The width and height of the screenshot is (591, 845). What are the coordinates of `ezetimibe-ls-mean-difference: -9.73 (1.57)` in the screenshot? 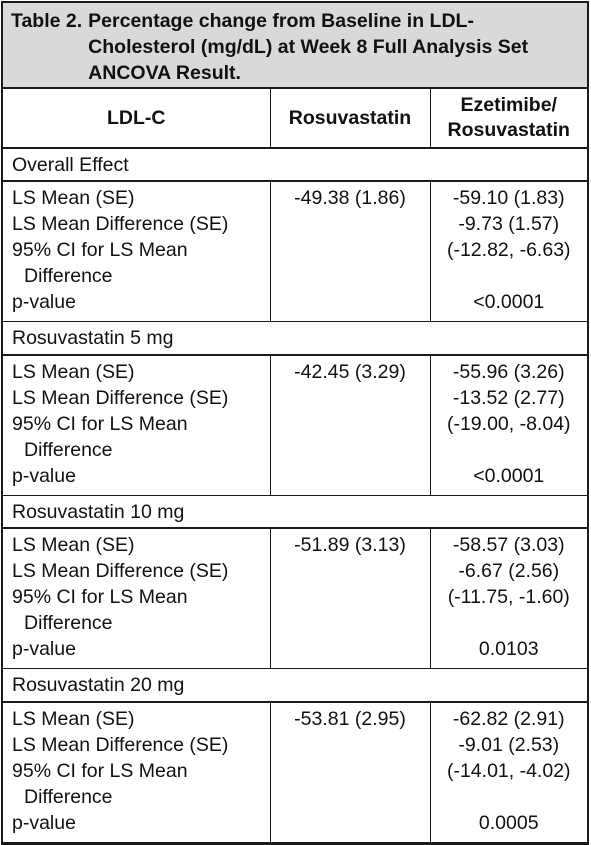 It's located at (509, 224).